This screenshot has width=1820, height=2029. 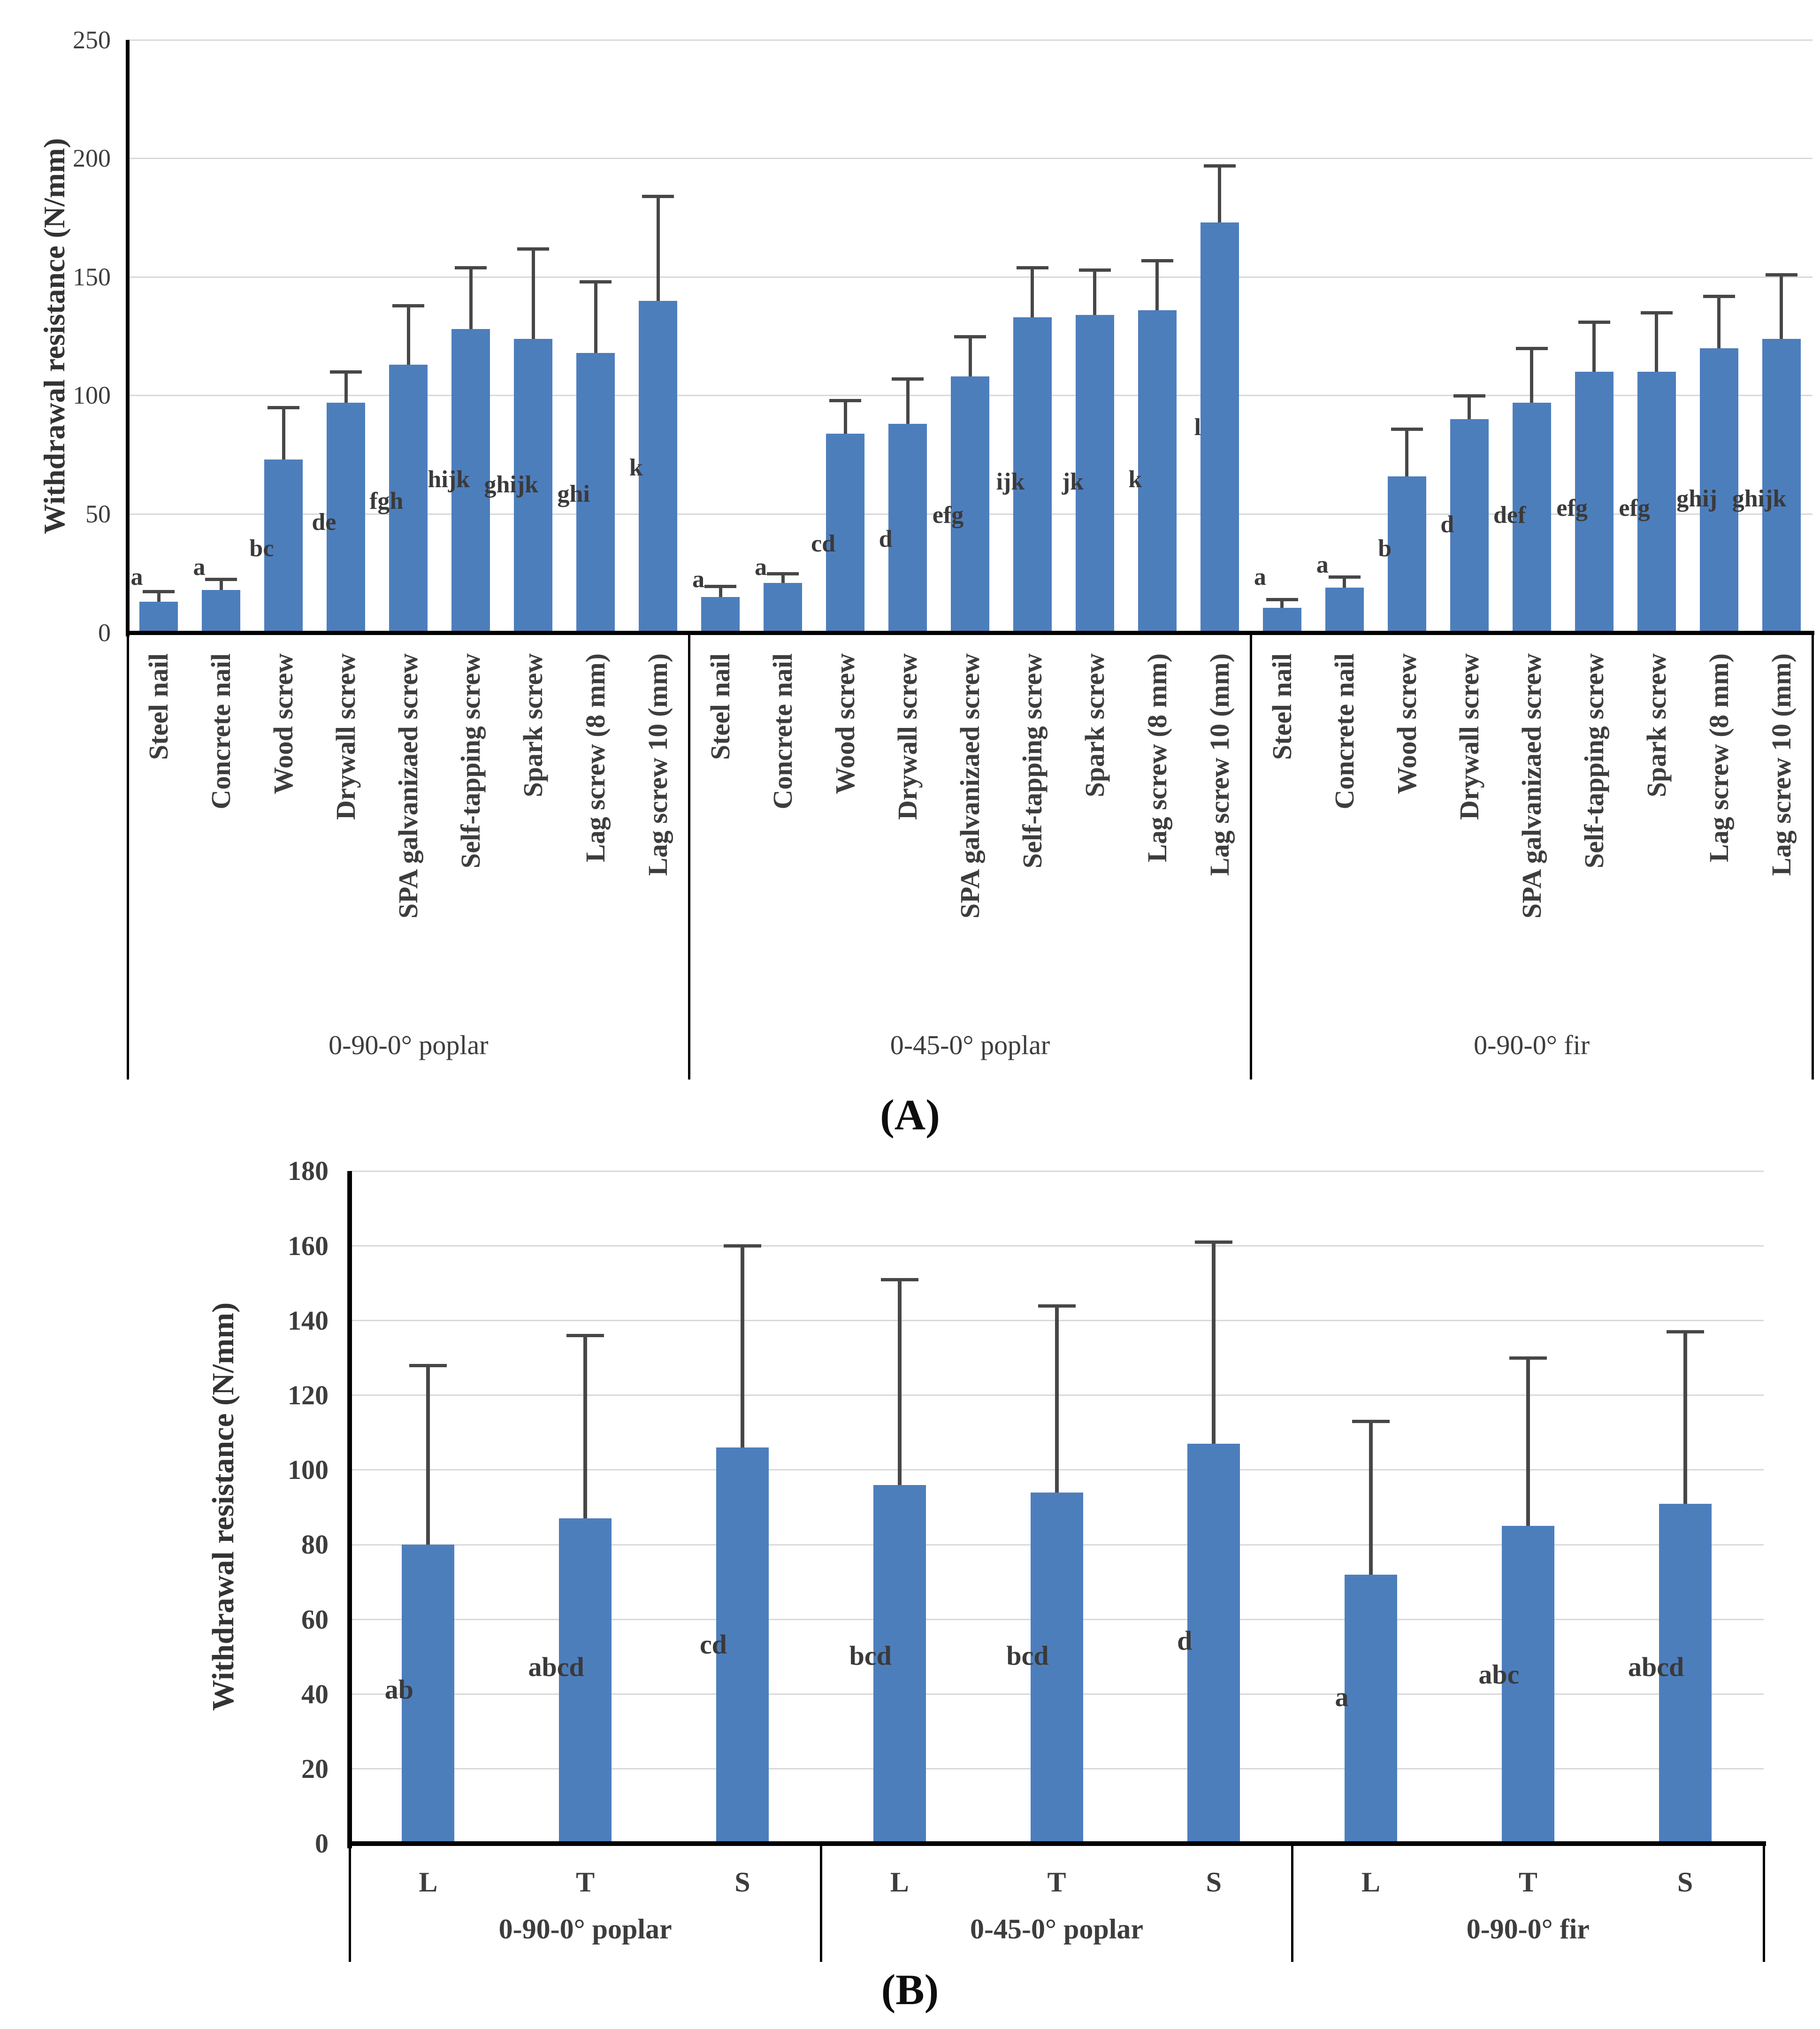 I want to click on y-tick-label: 180, so click(x=308, y=1171).